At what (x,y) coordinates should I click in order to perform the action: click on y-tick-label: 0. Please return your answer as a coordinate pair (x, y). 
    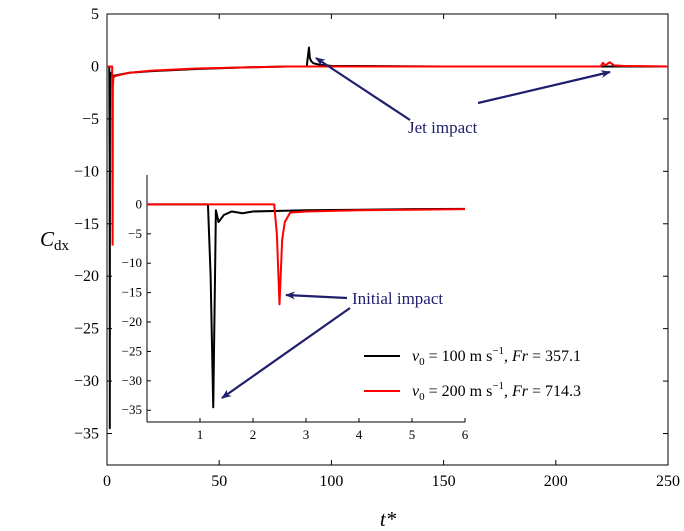
    Looking at the image, I should click on (95, 66).